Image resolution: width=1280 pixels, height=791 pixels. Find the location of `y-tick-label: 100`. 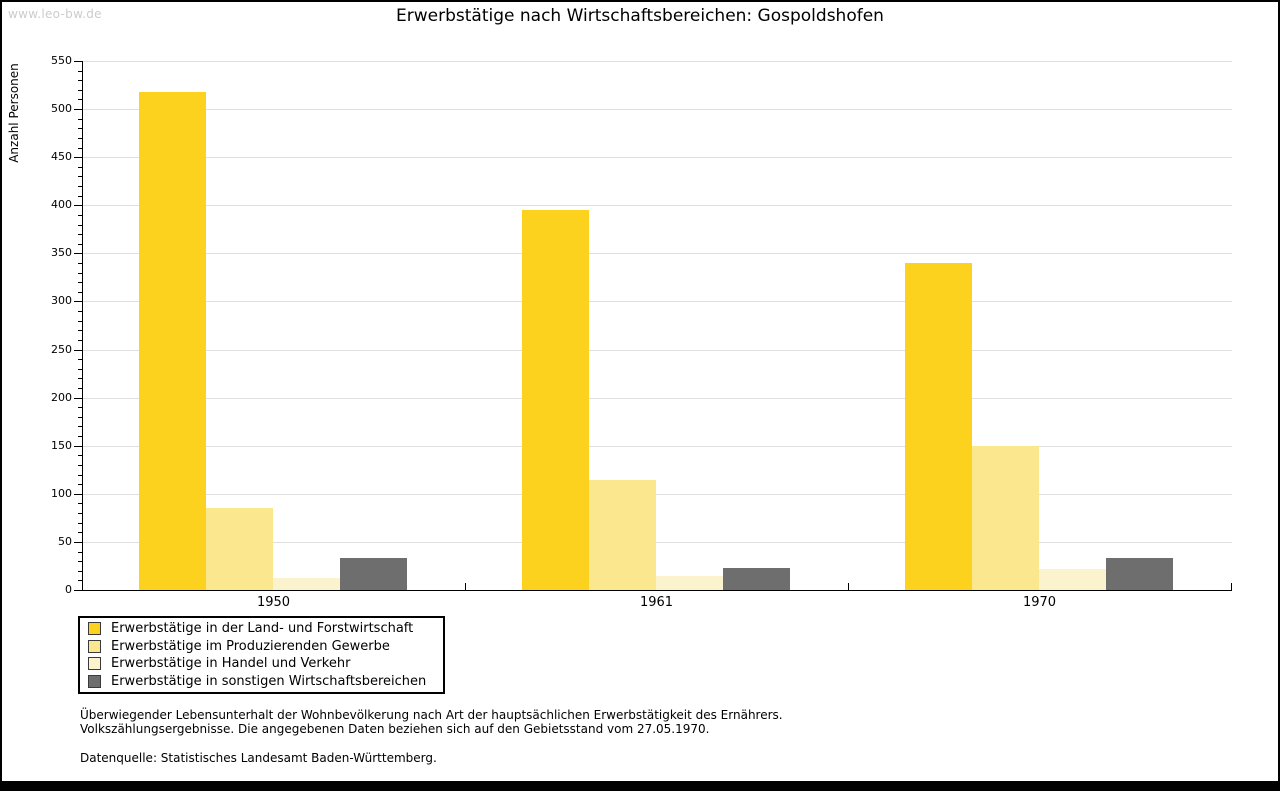

y-tick-label: 100 is located at coordinates (61, 493).